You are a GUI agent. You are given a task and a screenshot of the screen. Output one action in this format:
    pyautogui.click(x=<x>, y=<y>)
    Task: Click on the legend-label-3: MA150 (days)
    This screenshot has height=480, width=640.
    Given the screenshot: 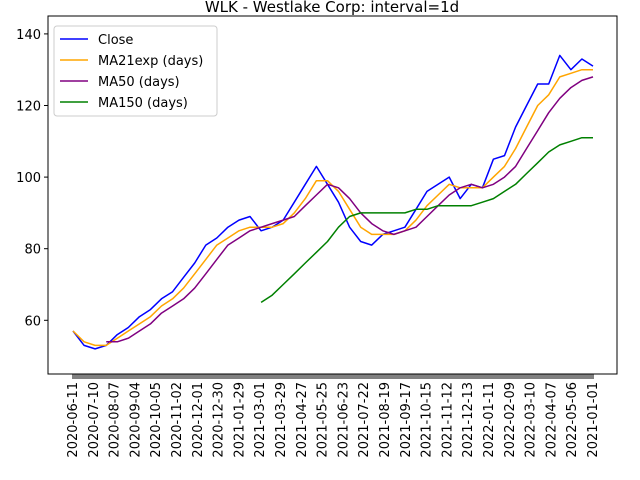 What is the action you would take?
    pyautogui.click(x=143, y=103)
    